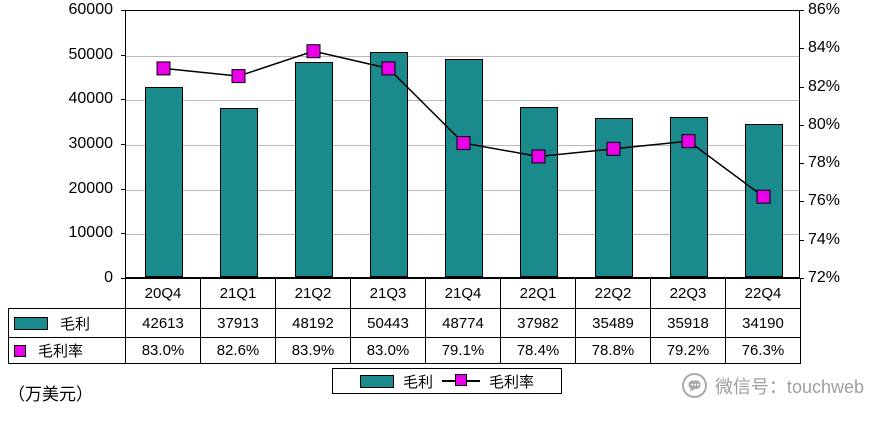 This screenshot has width=878, height=424. I want to click on row-header: 毛利, so click(67, 323).